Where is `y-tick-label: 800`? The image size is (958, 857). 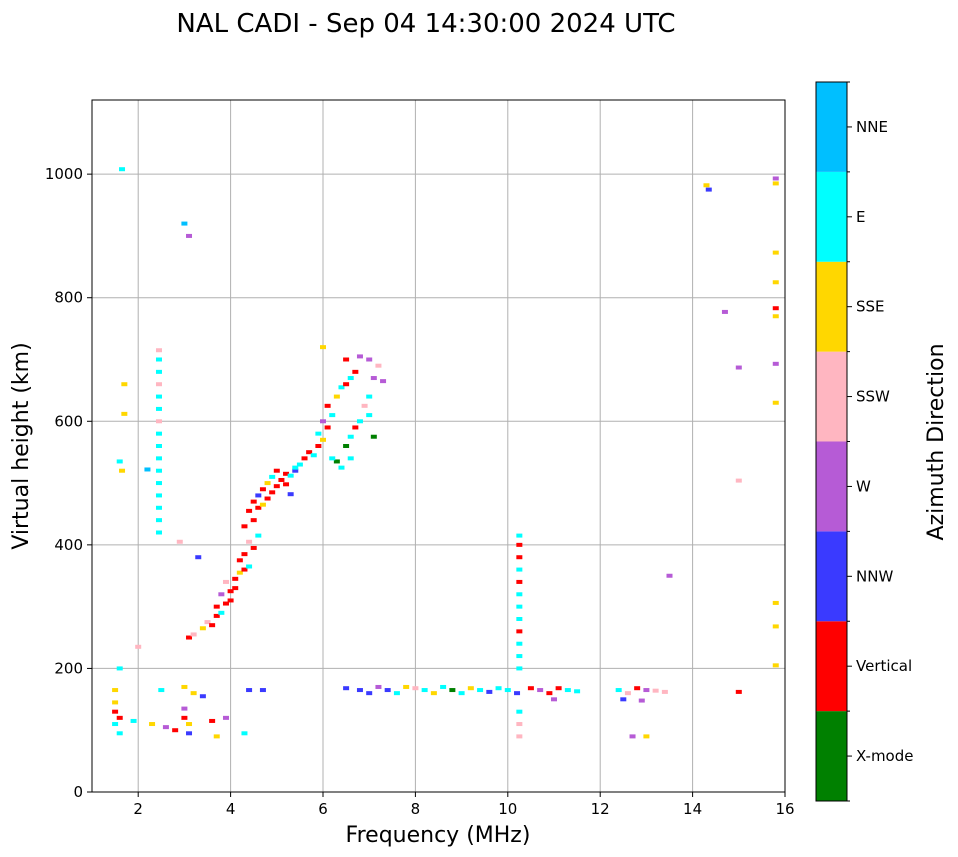 y-tick-label: 800 is located at coordinates (68, 298).